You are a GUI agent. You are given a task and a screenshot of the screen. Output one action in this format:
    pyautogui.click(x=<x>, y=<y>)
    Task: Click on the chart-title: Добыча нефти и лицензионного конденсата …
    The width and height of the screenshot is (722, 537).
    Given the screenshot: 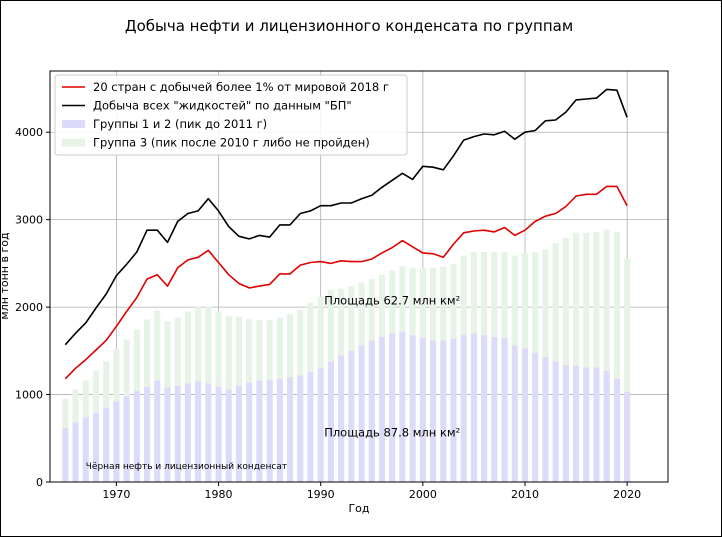 What is the action you would take?
    pyautogui.click(x=349, y=26)
    